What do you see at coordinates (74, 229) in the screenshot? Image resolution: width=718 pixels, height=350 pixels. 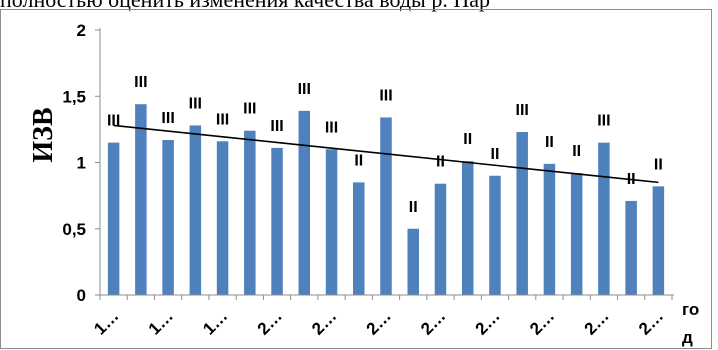 I see `y-tick-label: 0,5` at bounding box center [74, 229].